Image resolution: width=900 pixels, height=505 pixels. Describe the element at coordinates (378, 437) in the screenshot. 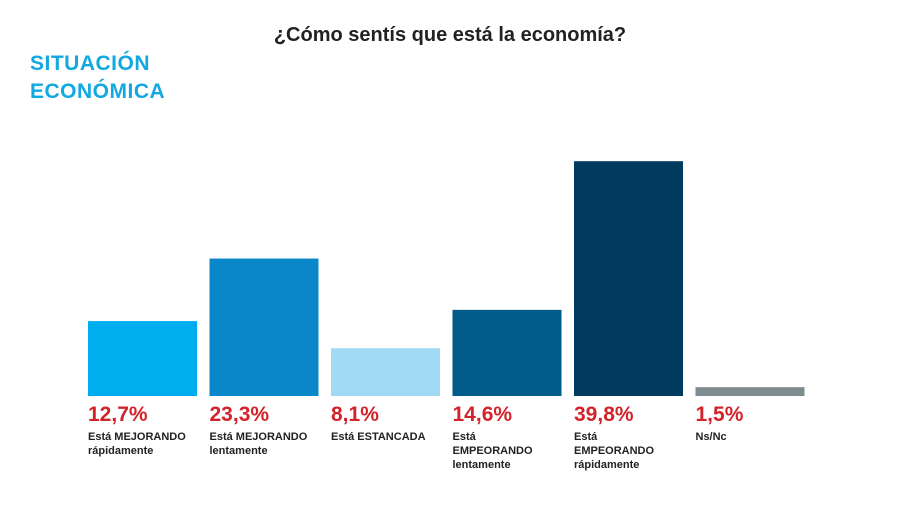

I see `category-label: Está ESTANCADA` at that location.